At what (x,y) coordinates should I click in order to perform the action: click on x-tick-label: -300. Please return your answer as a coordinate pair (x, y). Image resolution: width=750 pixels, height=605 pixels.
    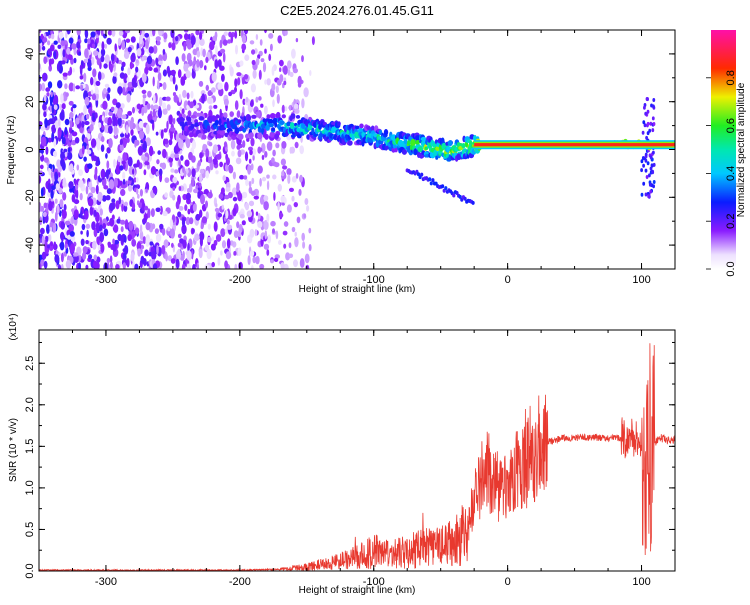
    Looking at the image, I should click on (106, 280).